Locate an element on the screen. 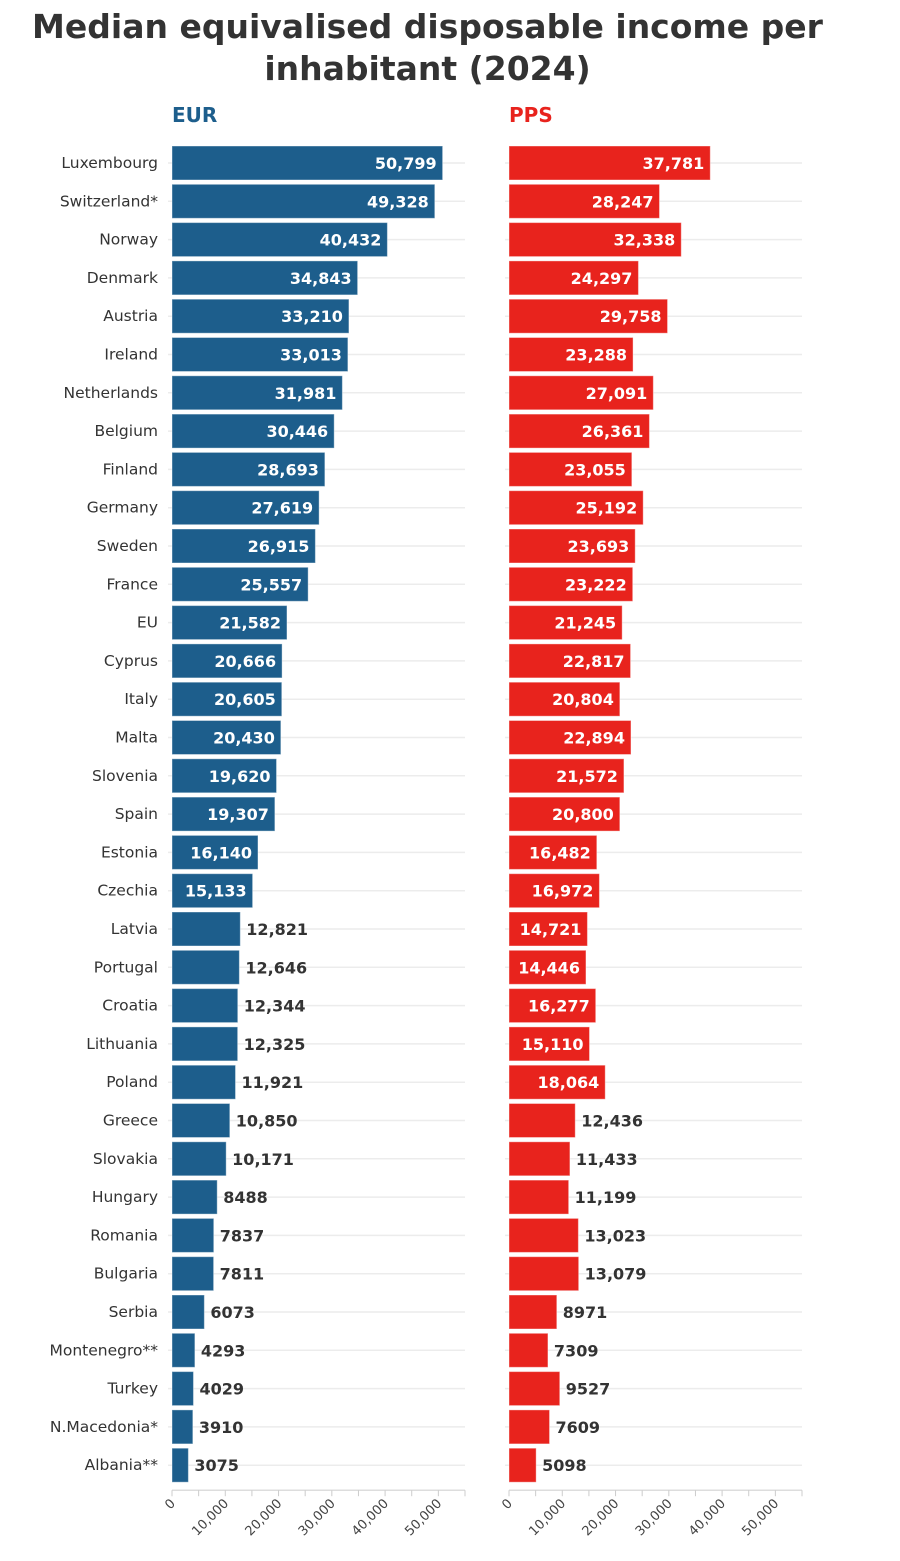 This screenshot has height=1561, width=900. value-label: 16,482 is located at coordinates (560, 852).